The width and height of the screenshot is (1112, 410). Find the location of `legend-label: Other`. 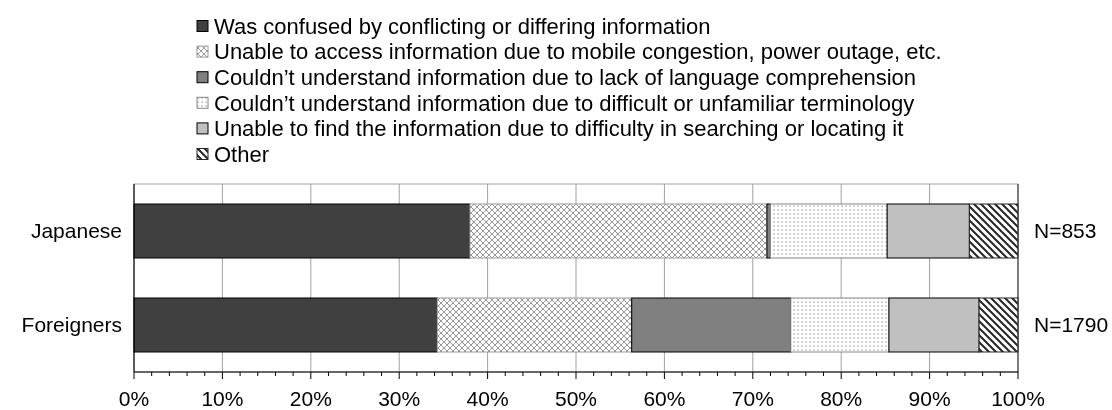

legend-label: Other is located at coordinates (242, 154).